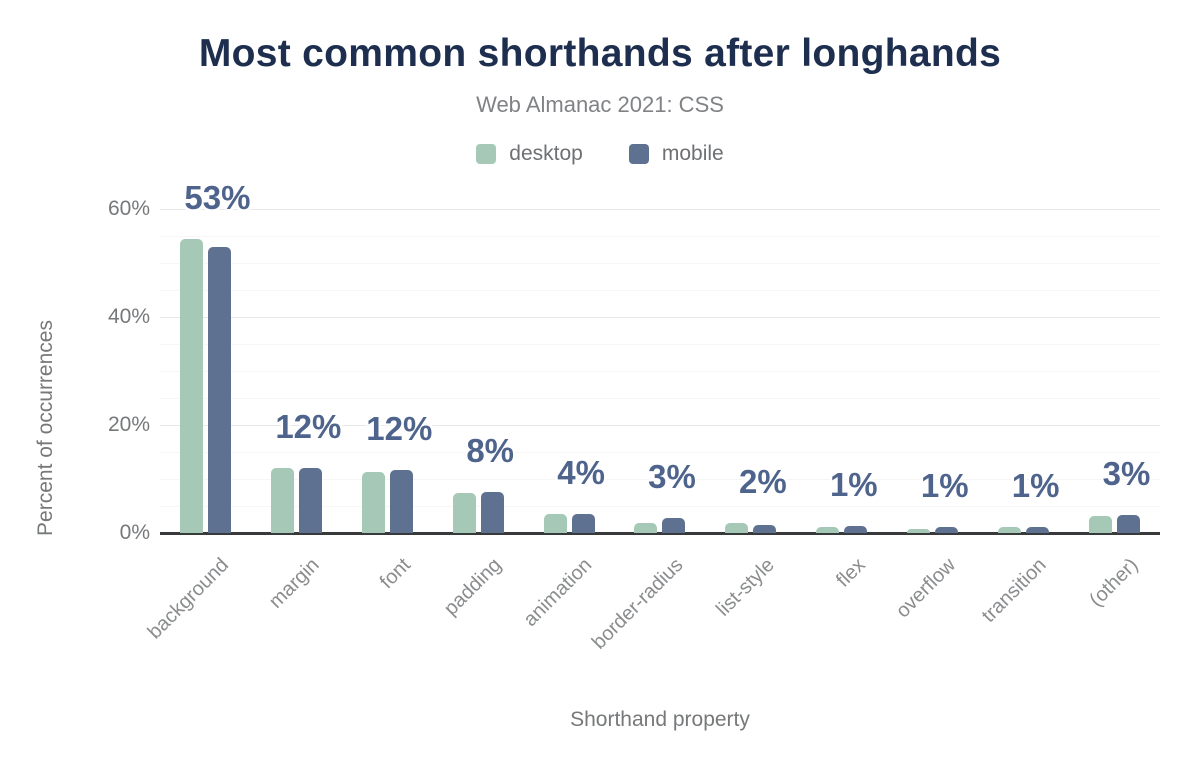 Image resolution: width=1200 pixels, height=776 pixels. I want to click on bar-group-padding: 8%, so click(478, 371).